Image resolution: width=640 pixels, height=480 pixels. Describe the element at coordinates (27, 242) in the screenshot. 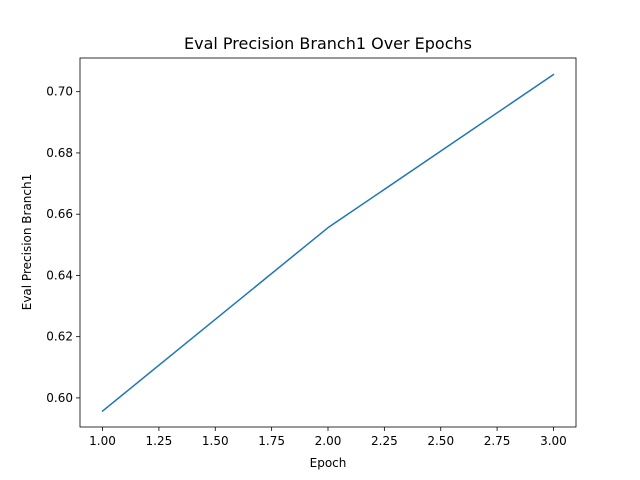

I see `y-axis-label: Eval Precision Branch1` at that location.